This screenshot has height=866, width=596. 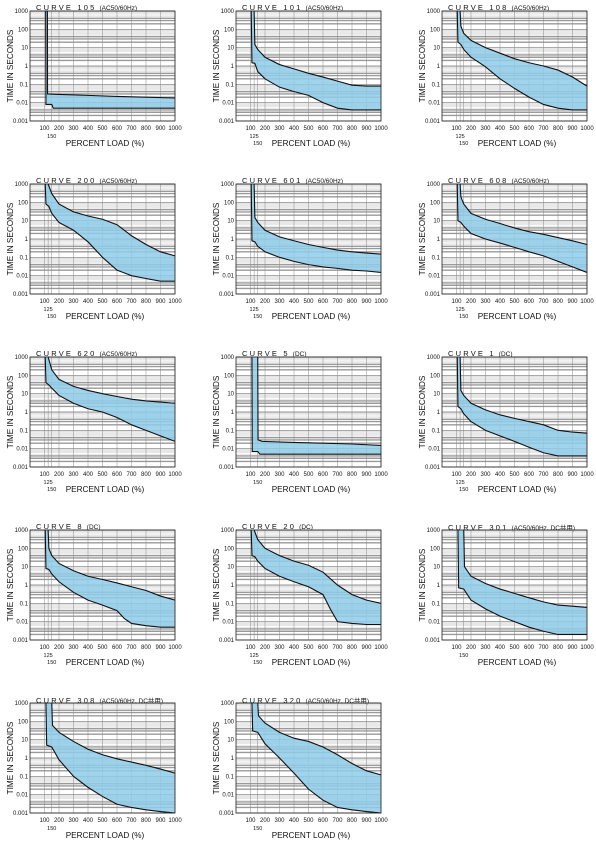 What do you see at coordinates (587, 129) in the screenshot?
I see `x-tick-label: 1000` at bounding box center [587, 129].